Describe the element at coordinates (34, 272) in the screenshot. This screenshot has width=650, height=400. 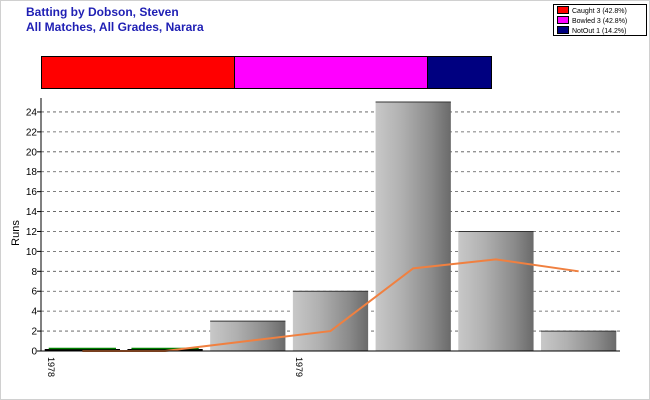
I see `y-tick-label-8: 8` at that location.